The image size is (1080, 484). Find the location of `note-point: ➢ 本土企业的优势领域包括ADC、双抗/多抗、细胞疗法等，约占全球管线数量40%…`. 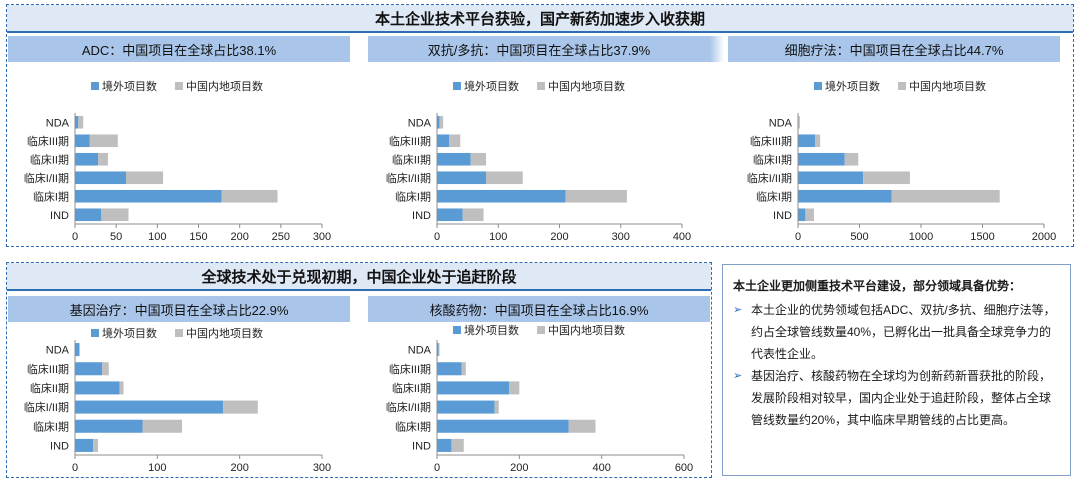

note-point: ➢ 本土企业的优势领域包括ADC、双抗/多抗、细胞疗法等，约占全球管线数量40%… is located at coordinates (896, 332).